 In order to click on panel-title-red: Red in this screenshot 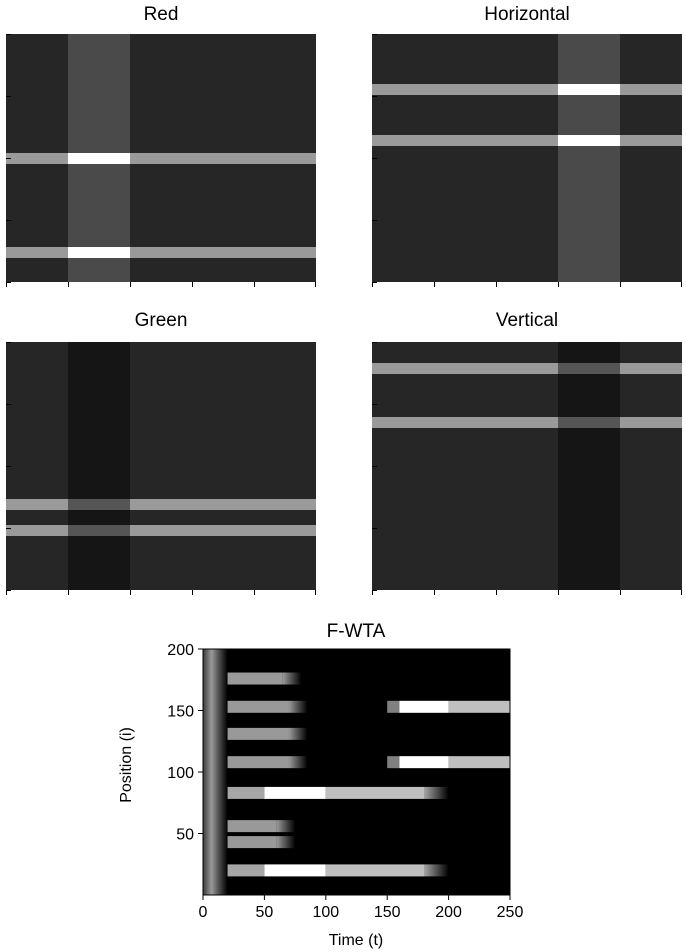, I will do `click(161, 14)`.